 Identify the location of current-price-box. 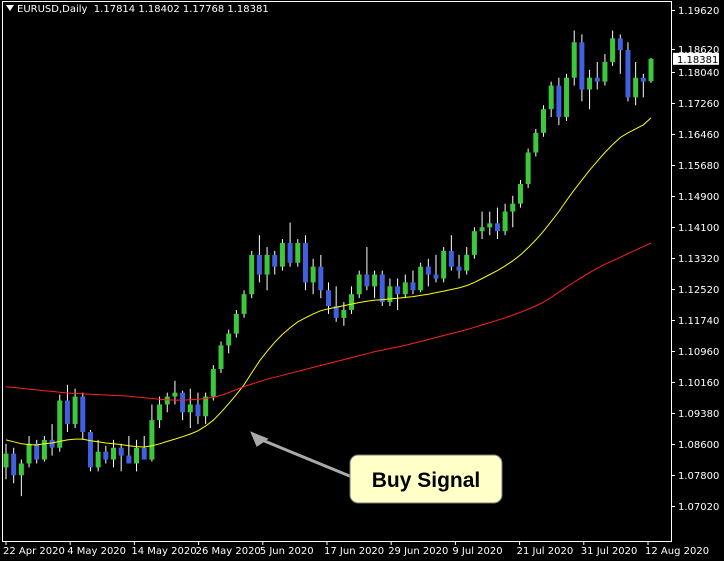
(696, 58).